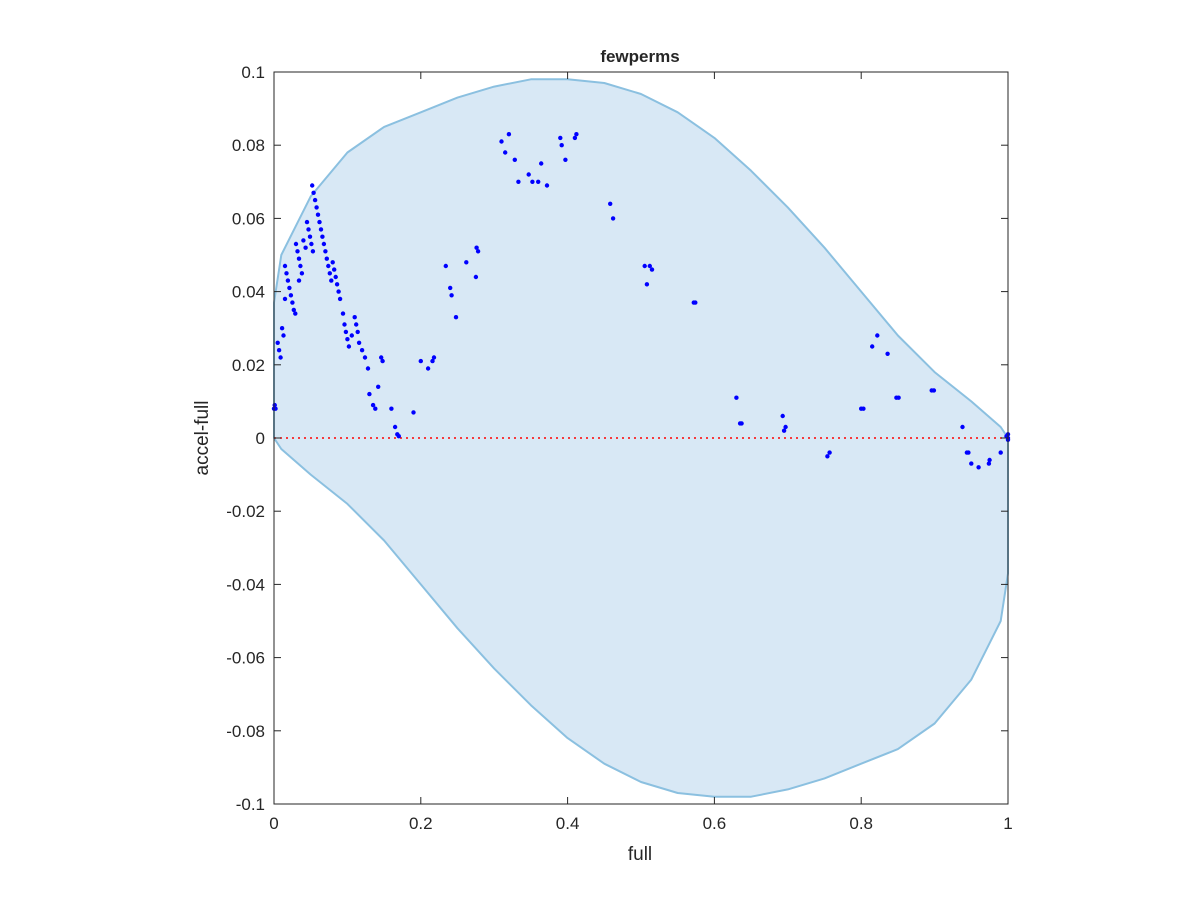 Image resolution: width=1200 pixels, height=905 pixels. What do you see at coordinates (273, 823) in the screenshot?
I see `x-tick-label: 0` at bounding box center [273, 823].